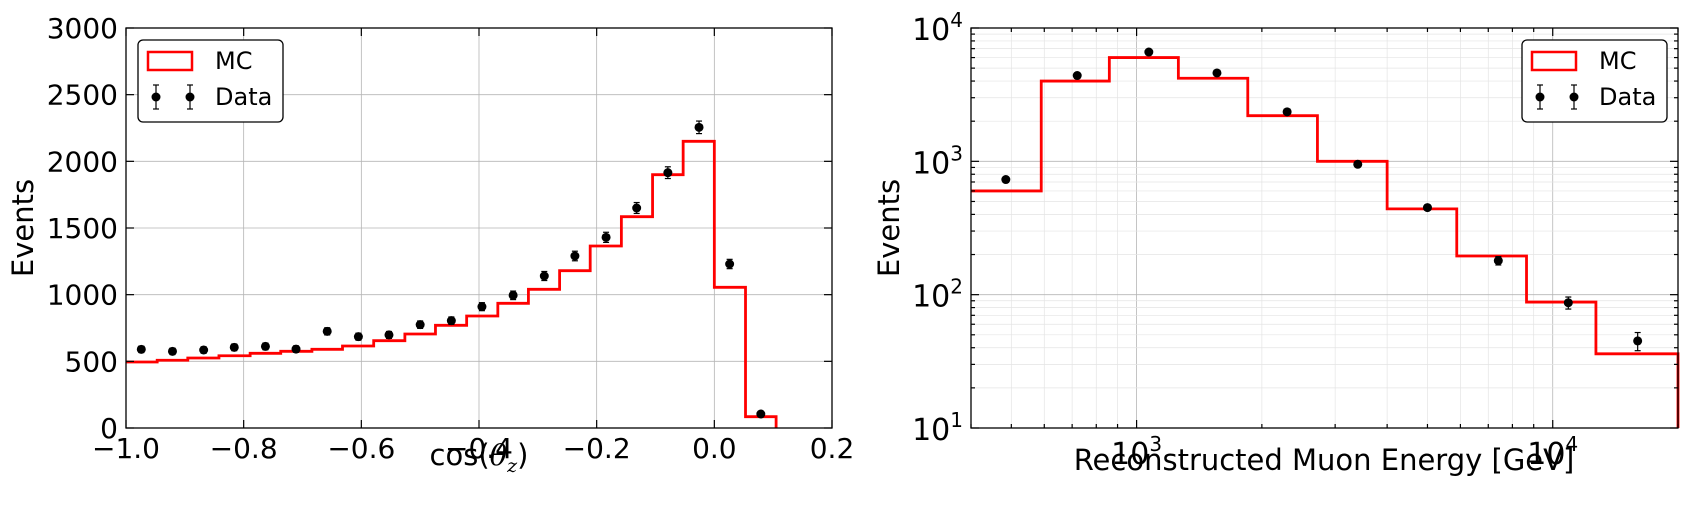 The image size is (1684, 516). I want to click on left-x-axis-label: cos(θz), so click(479, 457).